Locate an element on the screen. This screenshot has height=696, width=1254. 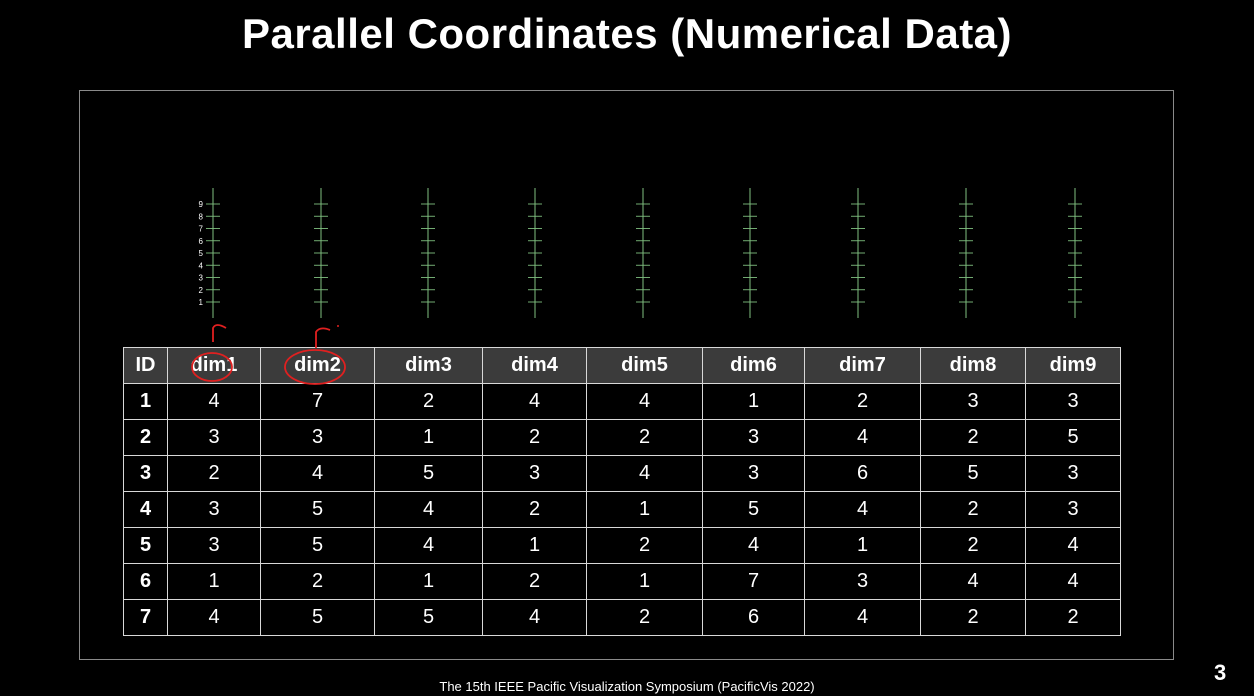
row-id-cell: 7 is located at coordinates (145, 617).